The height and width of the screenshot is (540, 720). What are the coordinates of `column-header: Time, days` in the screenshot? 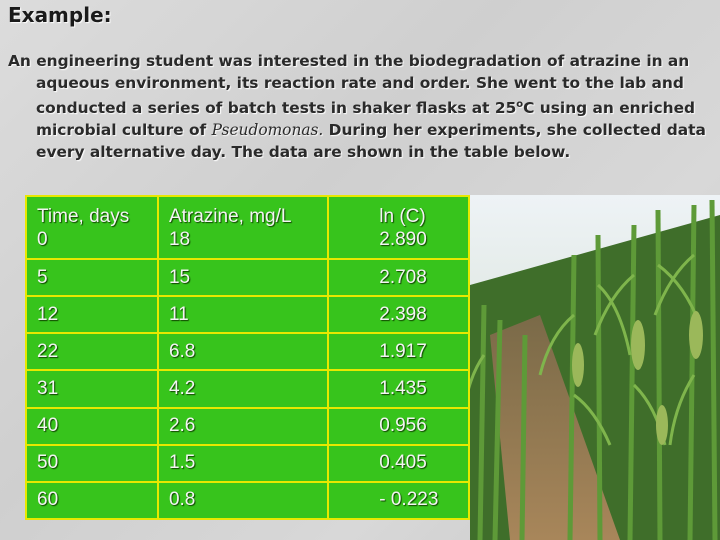 It's located at (83, 216).